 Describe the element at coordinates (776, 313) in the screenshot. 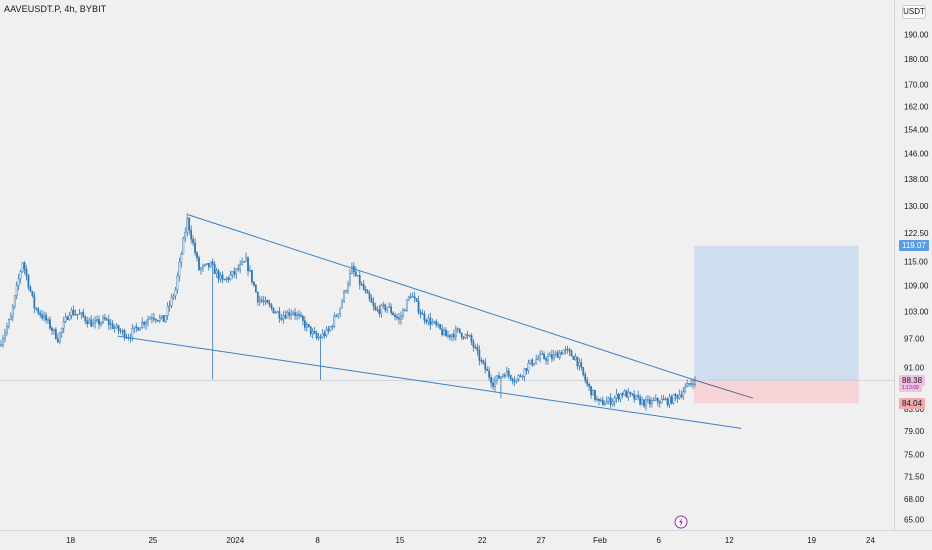

I see `target-zone` at that location.